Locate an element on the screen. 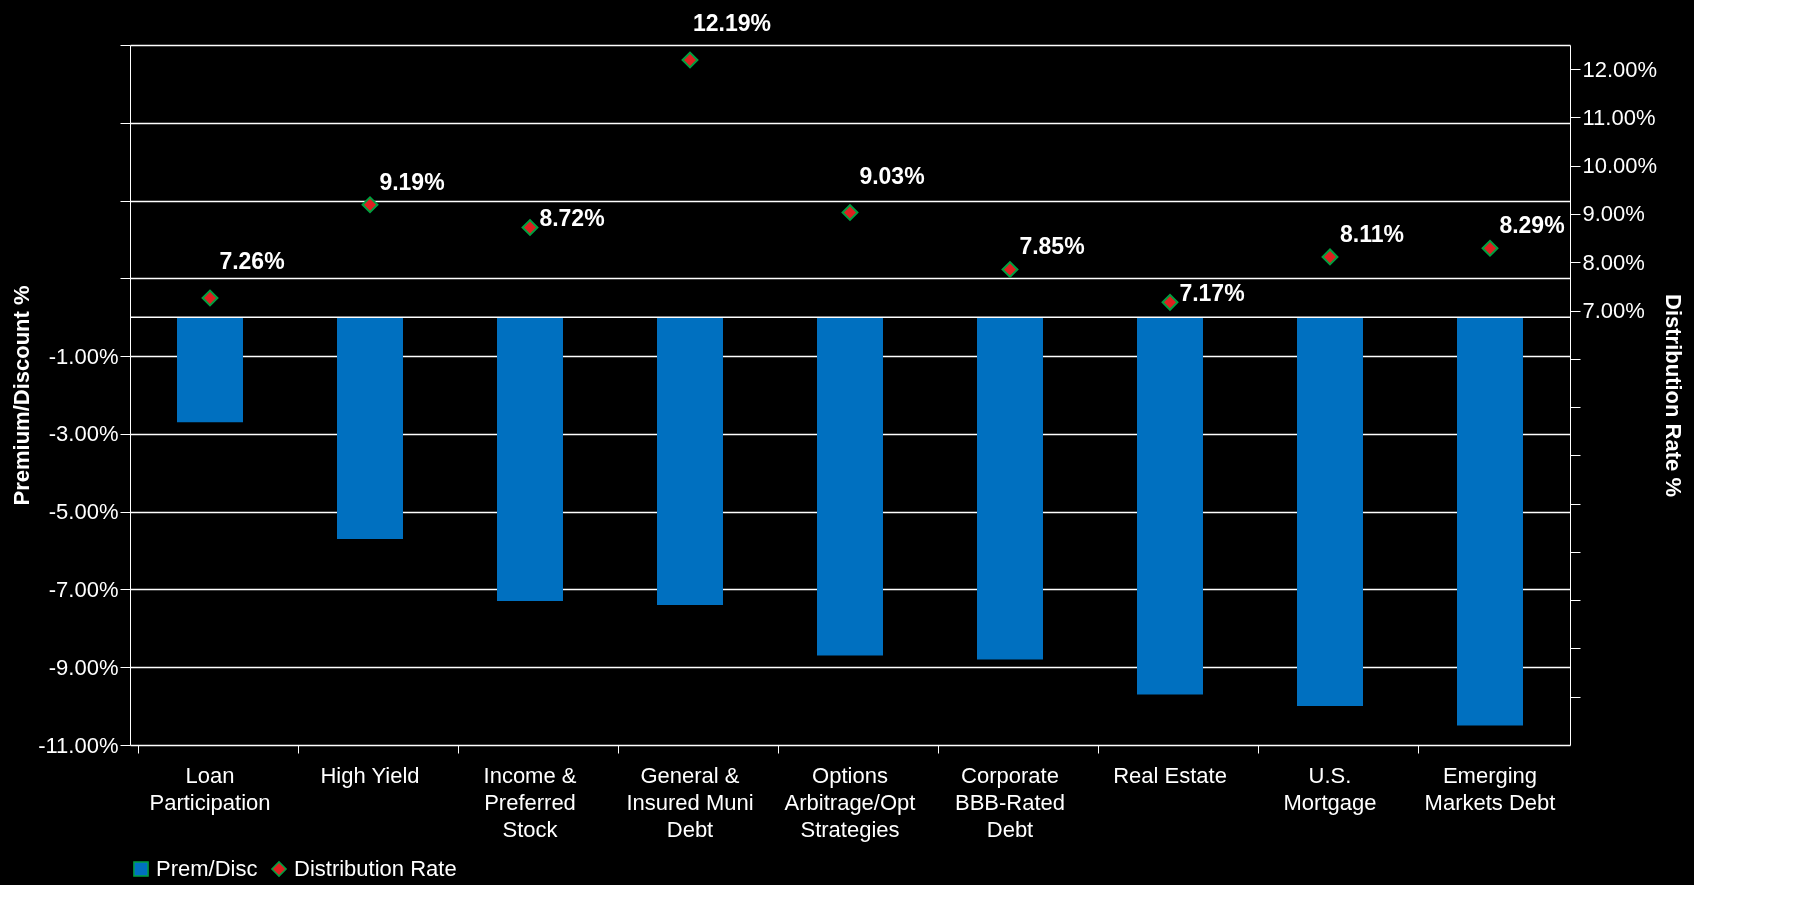  x-tick-label: General & Insured Muni Debt is located at coordinates (690, 802).